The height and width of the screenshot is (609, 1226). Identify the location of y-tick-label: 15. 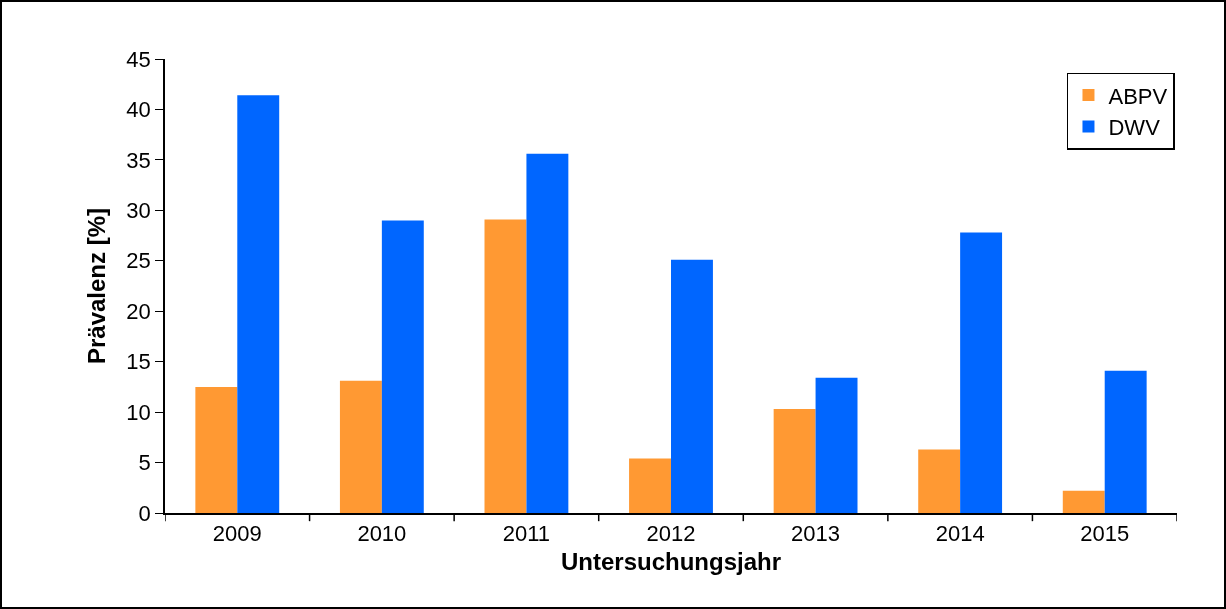
(138, 362).